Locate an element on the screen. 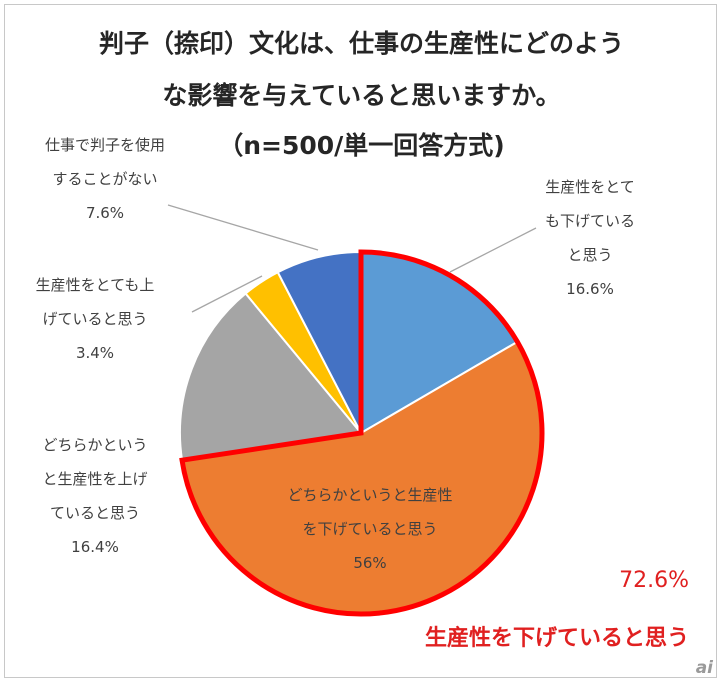 The width and height of the screenshot is (723, 684). slice-value-label: 56% is located at coordinates (370, 563).